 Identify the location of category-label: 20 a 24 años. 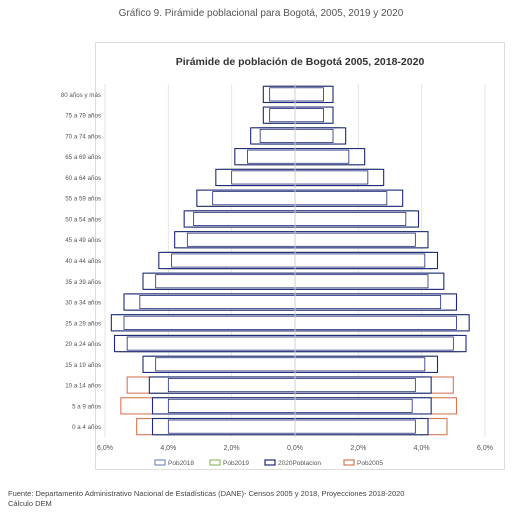
(83, 344).